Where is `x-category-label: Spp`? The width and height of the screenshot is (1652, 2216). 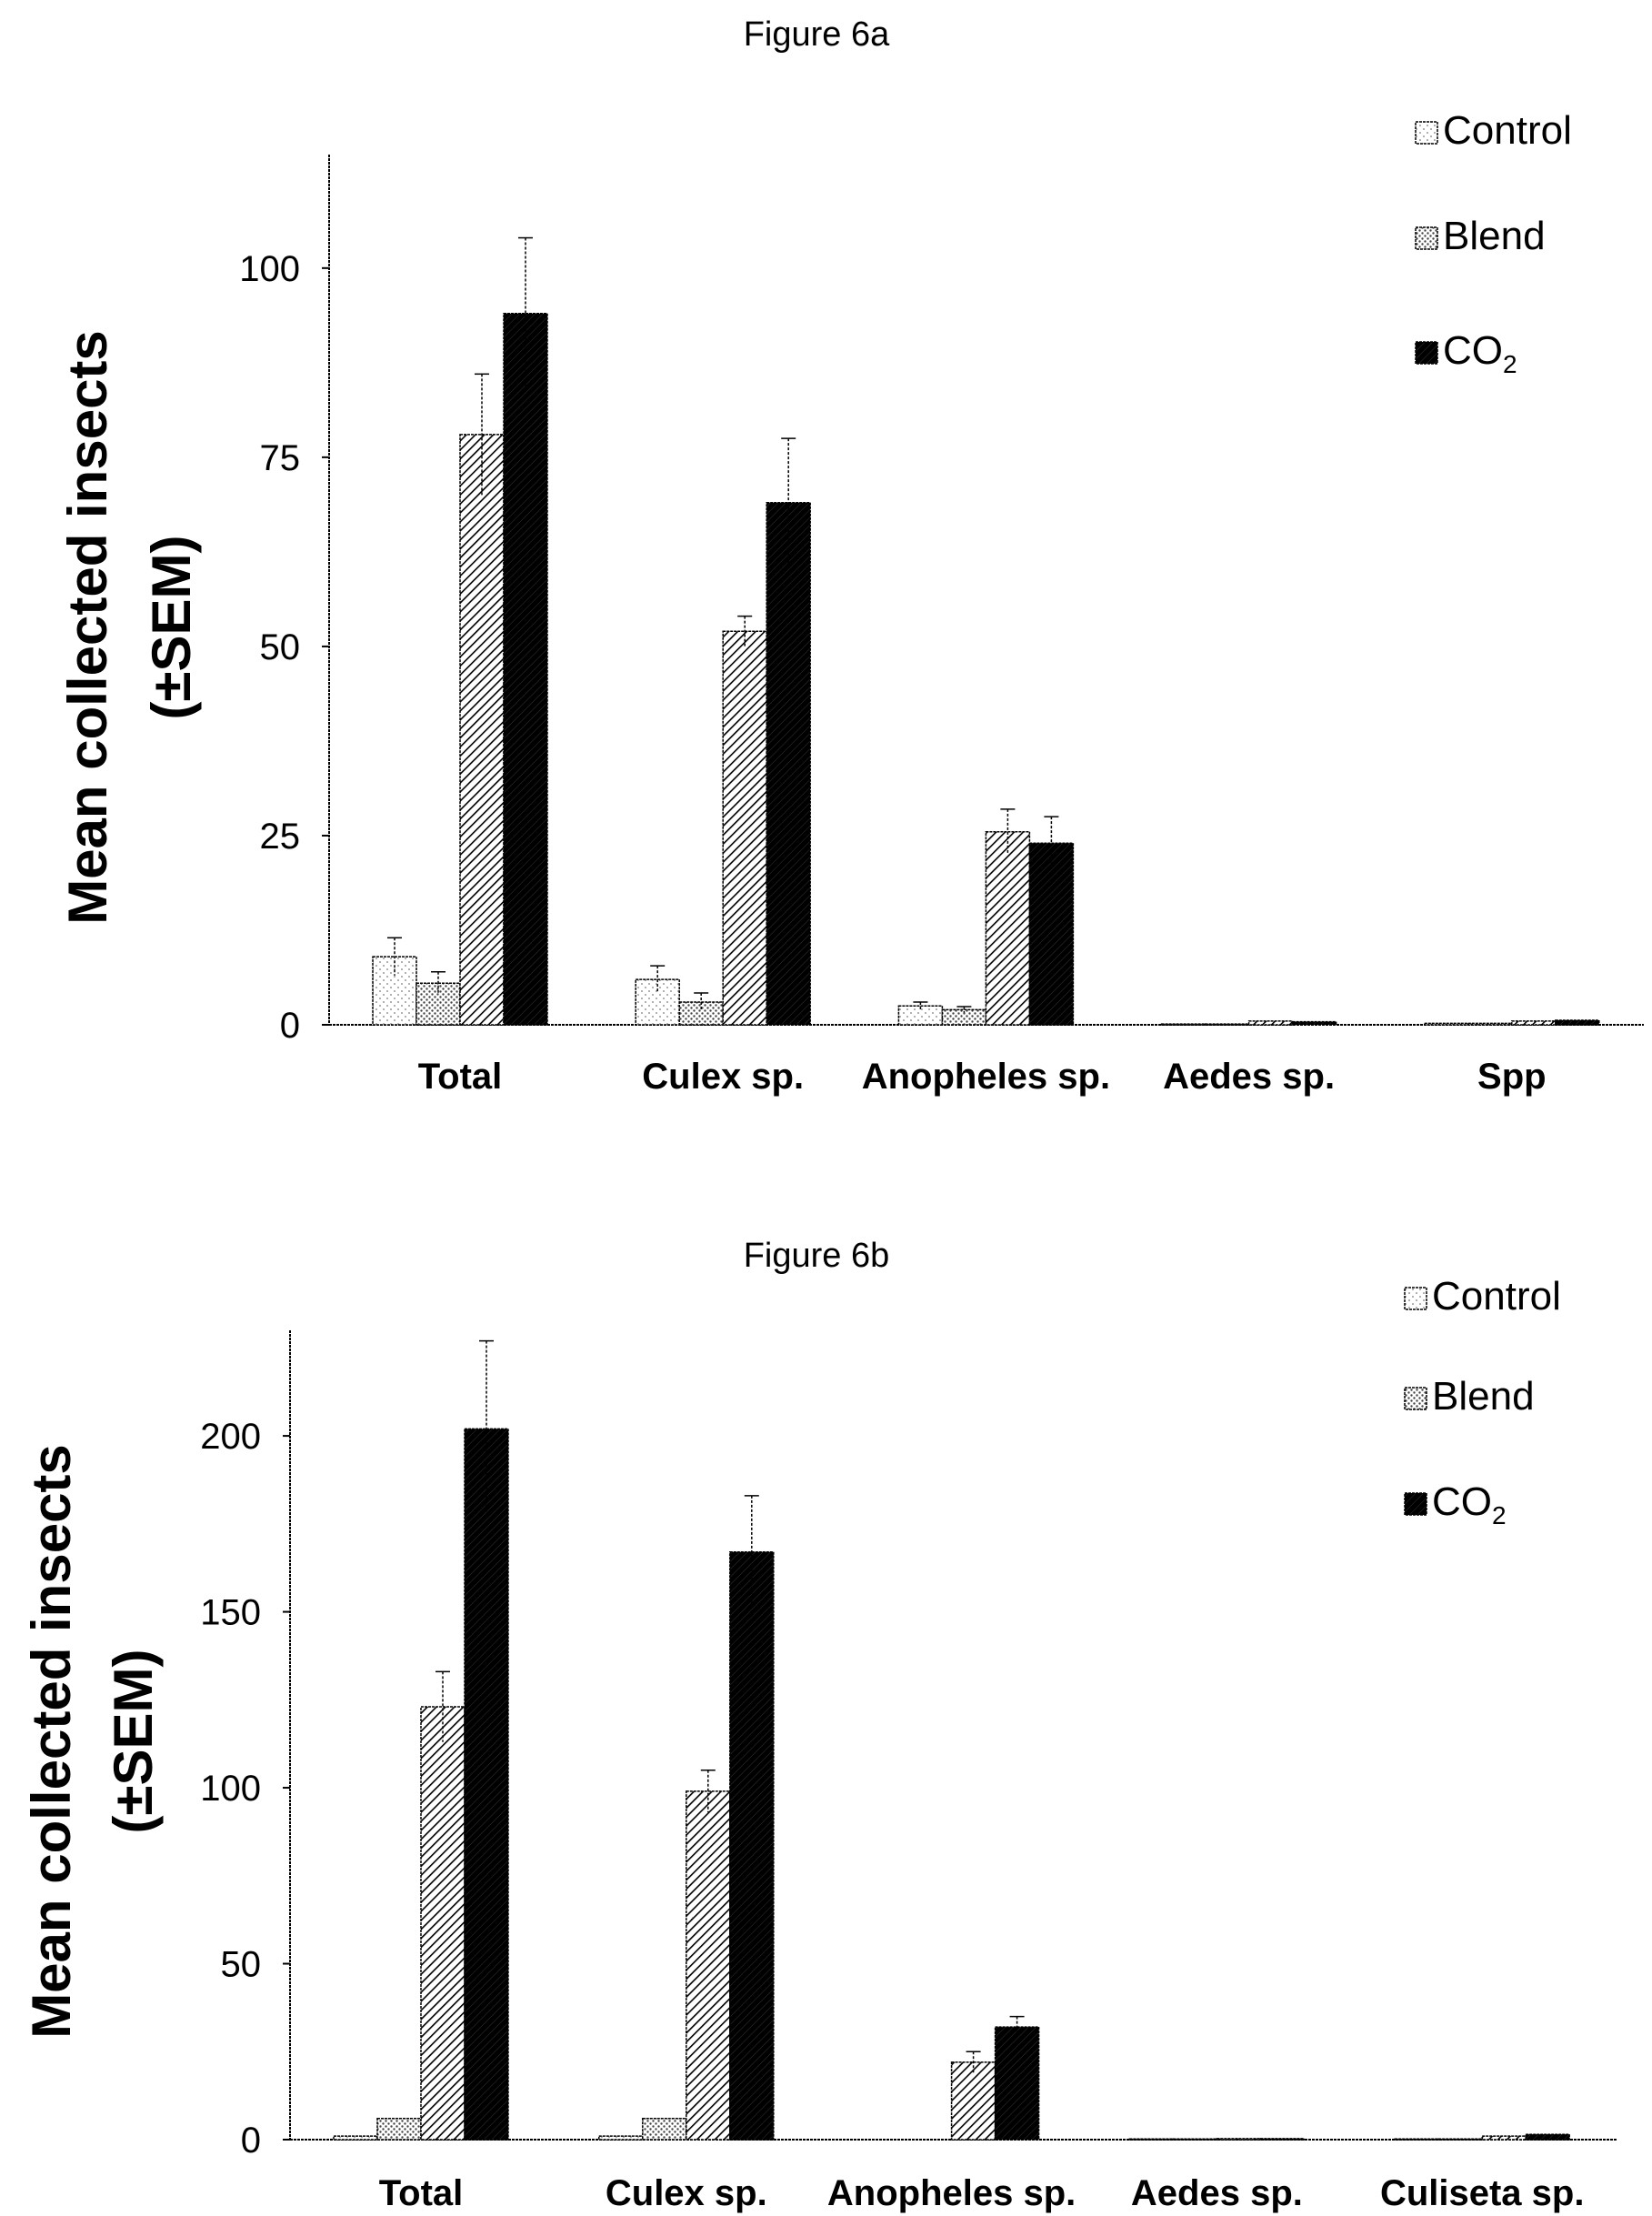 x-category-label: Spp is located at coordinates (1512, 1077).